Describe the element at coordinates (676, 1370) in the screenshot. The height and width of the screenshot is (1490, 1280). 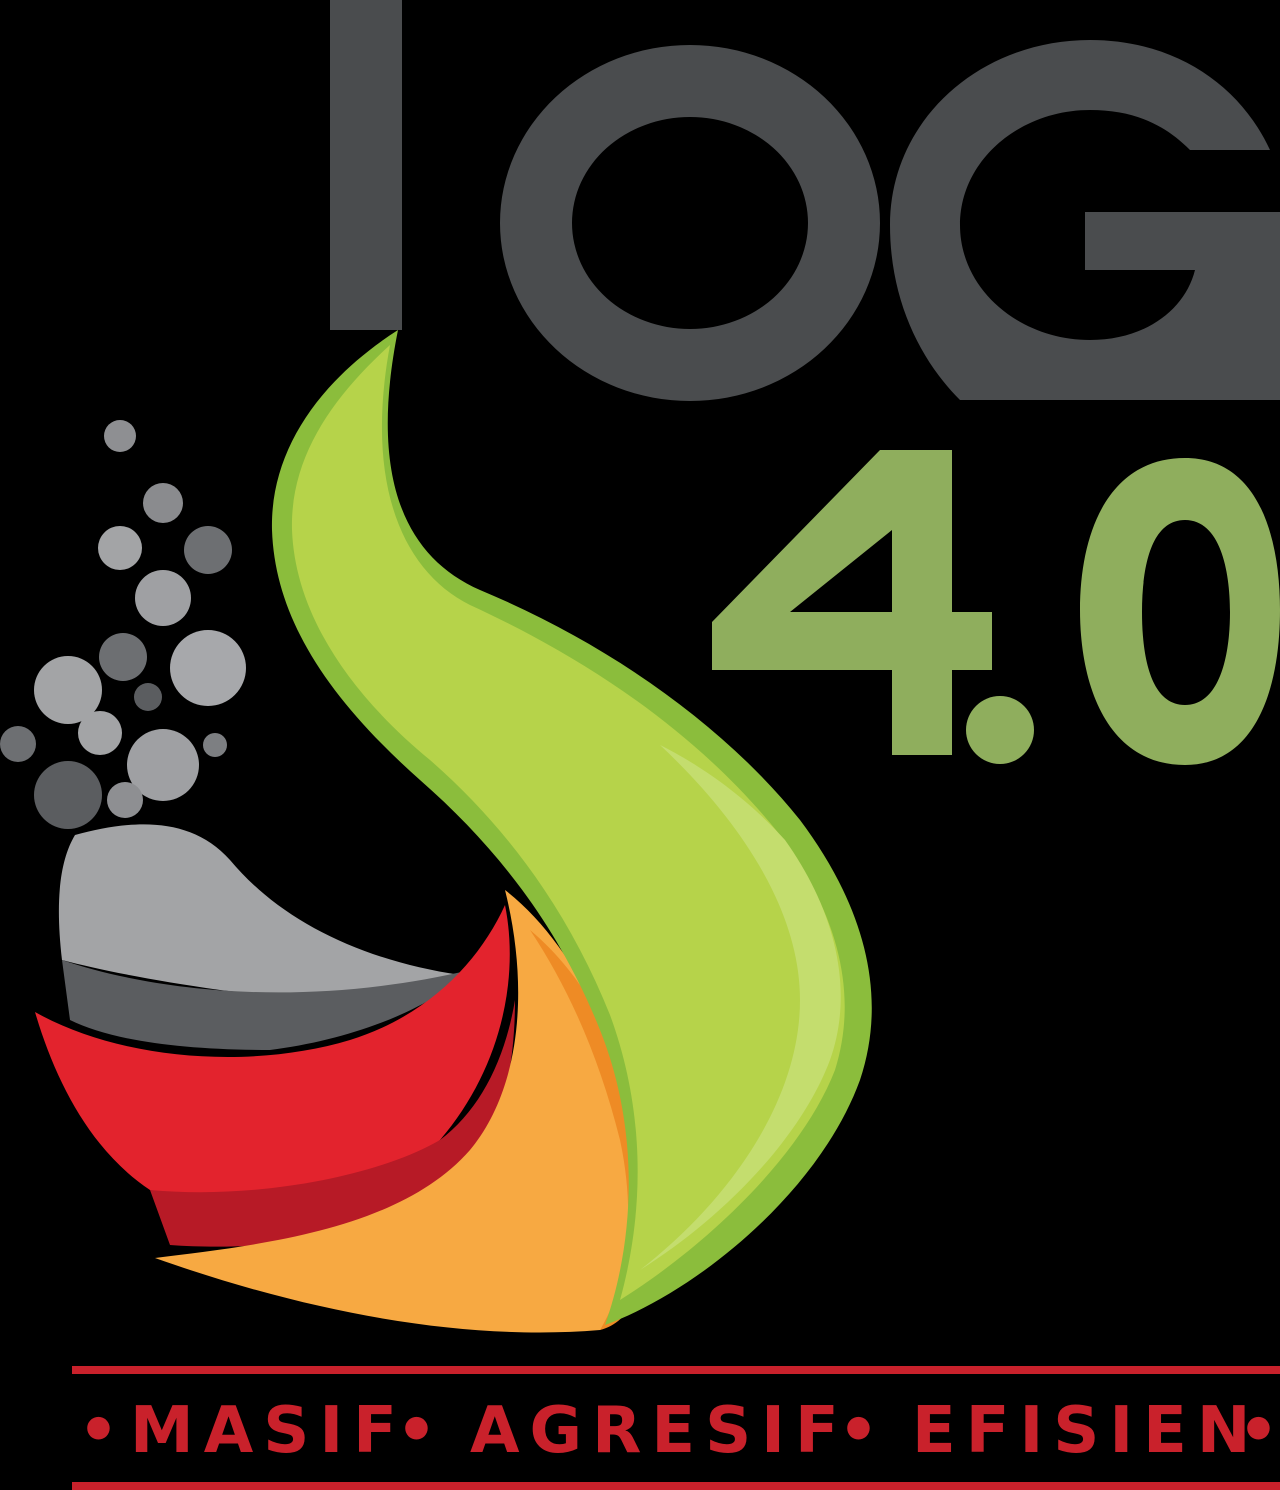
I see `top-rule` at that location.